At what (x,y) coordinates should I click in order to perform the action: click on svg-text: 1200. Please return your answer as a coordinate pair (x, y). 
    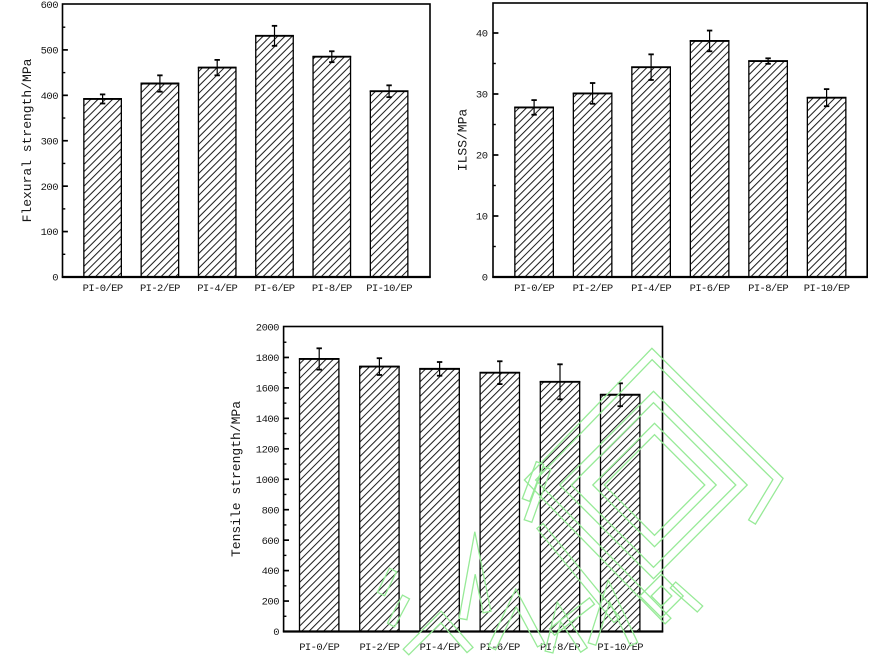
    Looking at the image, I should click on (267, 450).